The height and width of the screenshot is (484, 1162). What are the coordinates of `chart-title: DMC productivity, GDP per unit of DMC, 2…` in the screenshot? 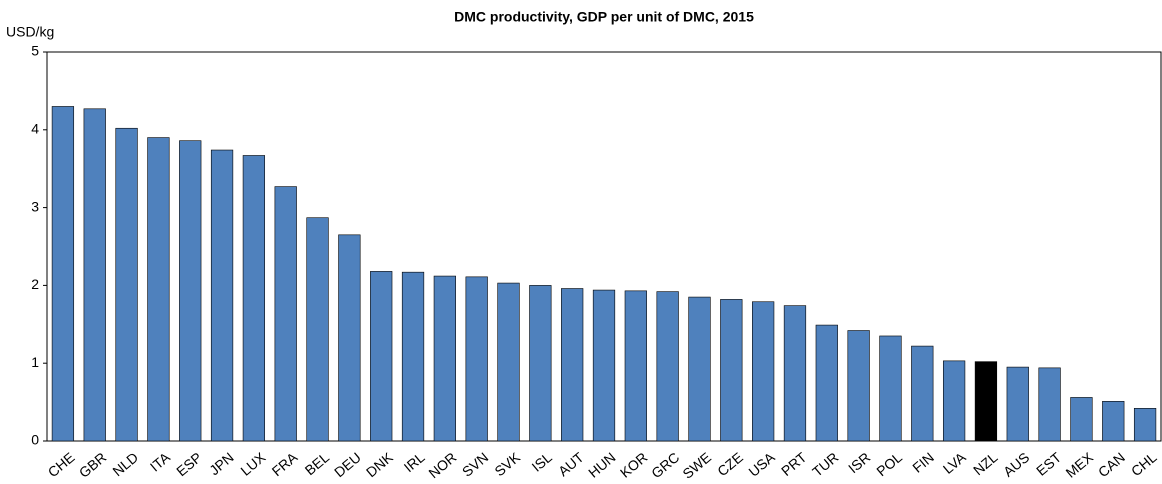 It's located at (604, 17).